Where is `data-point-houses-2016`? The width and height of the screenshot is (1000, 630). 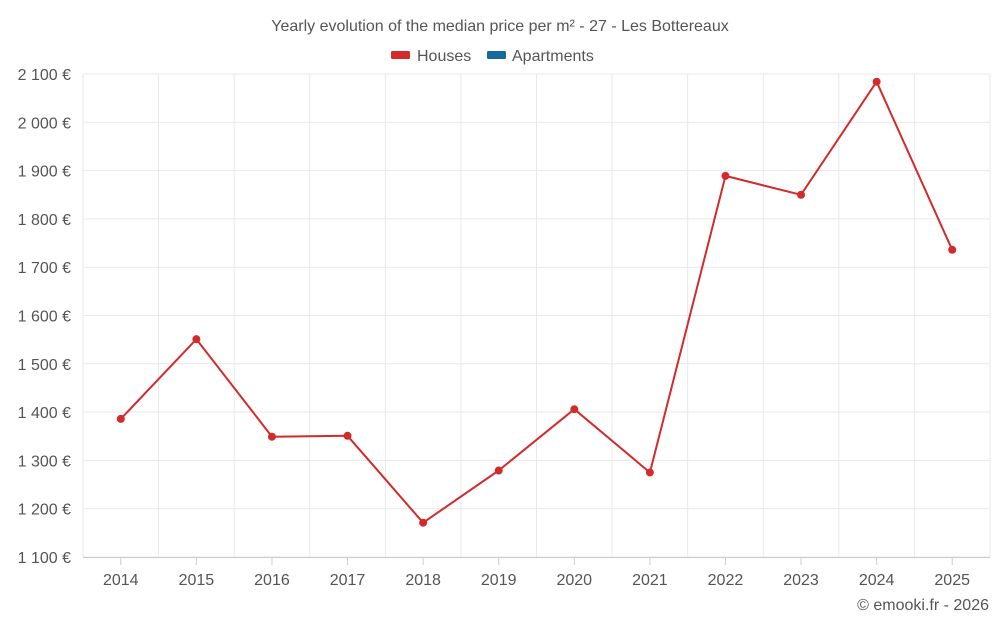
data-point-houses-2016 is located at coordinates (271, 436).